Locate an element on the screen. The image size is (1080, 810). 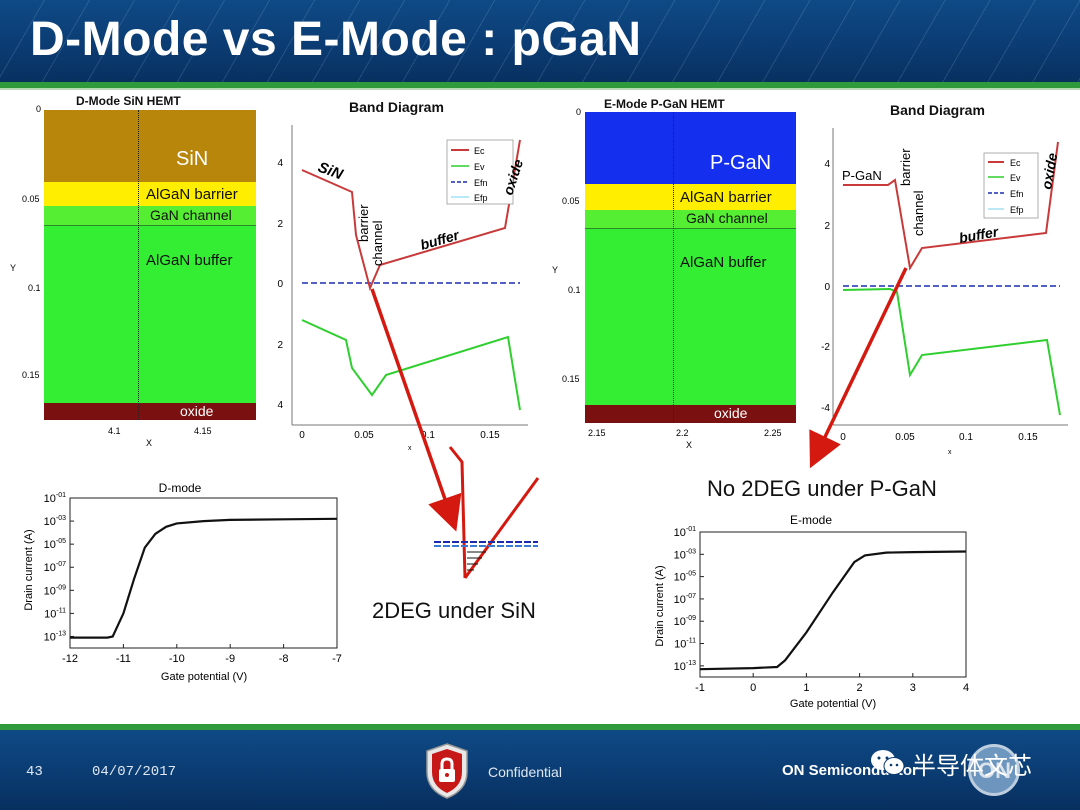
band-right-ytick-0: 4 is located at coordinates (827, 164).